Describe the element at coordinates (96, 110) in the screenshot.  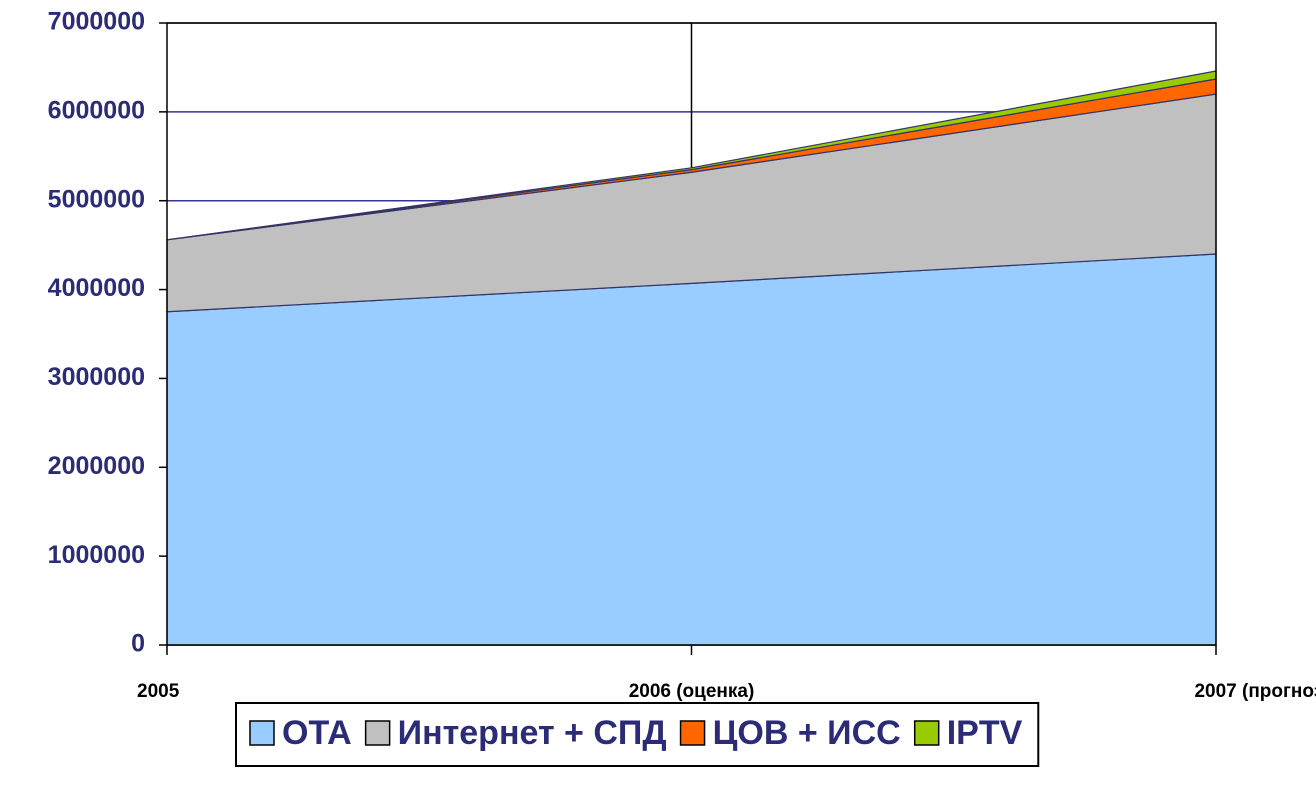
I see `y-tick-label: 6000000` at that location.